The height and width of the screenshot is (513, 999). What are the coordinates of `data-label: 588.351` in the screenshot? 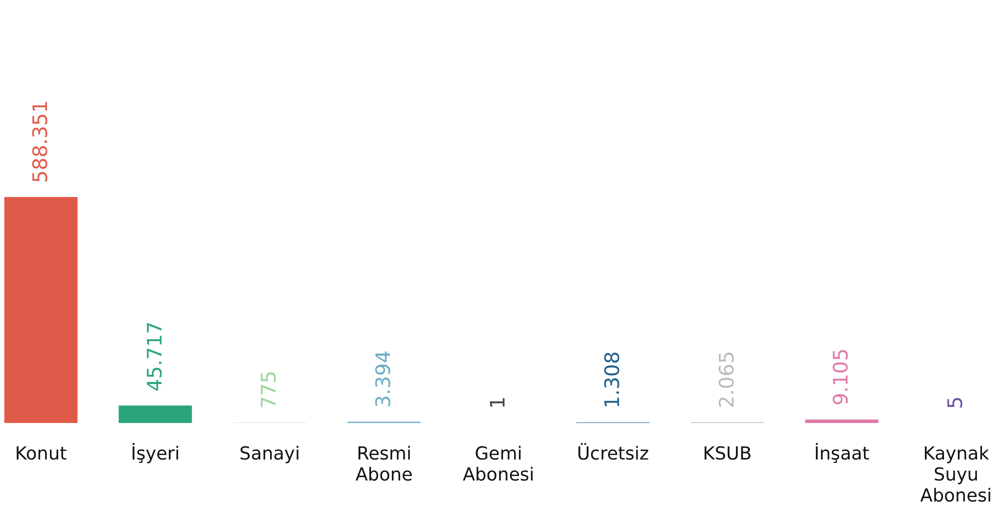 It's located at (40, 141).